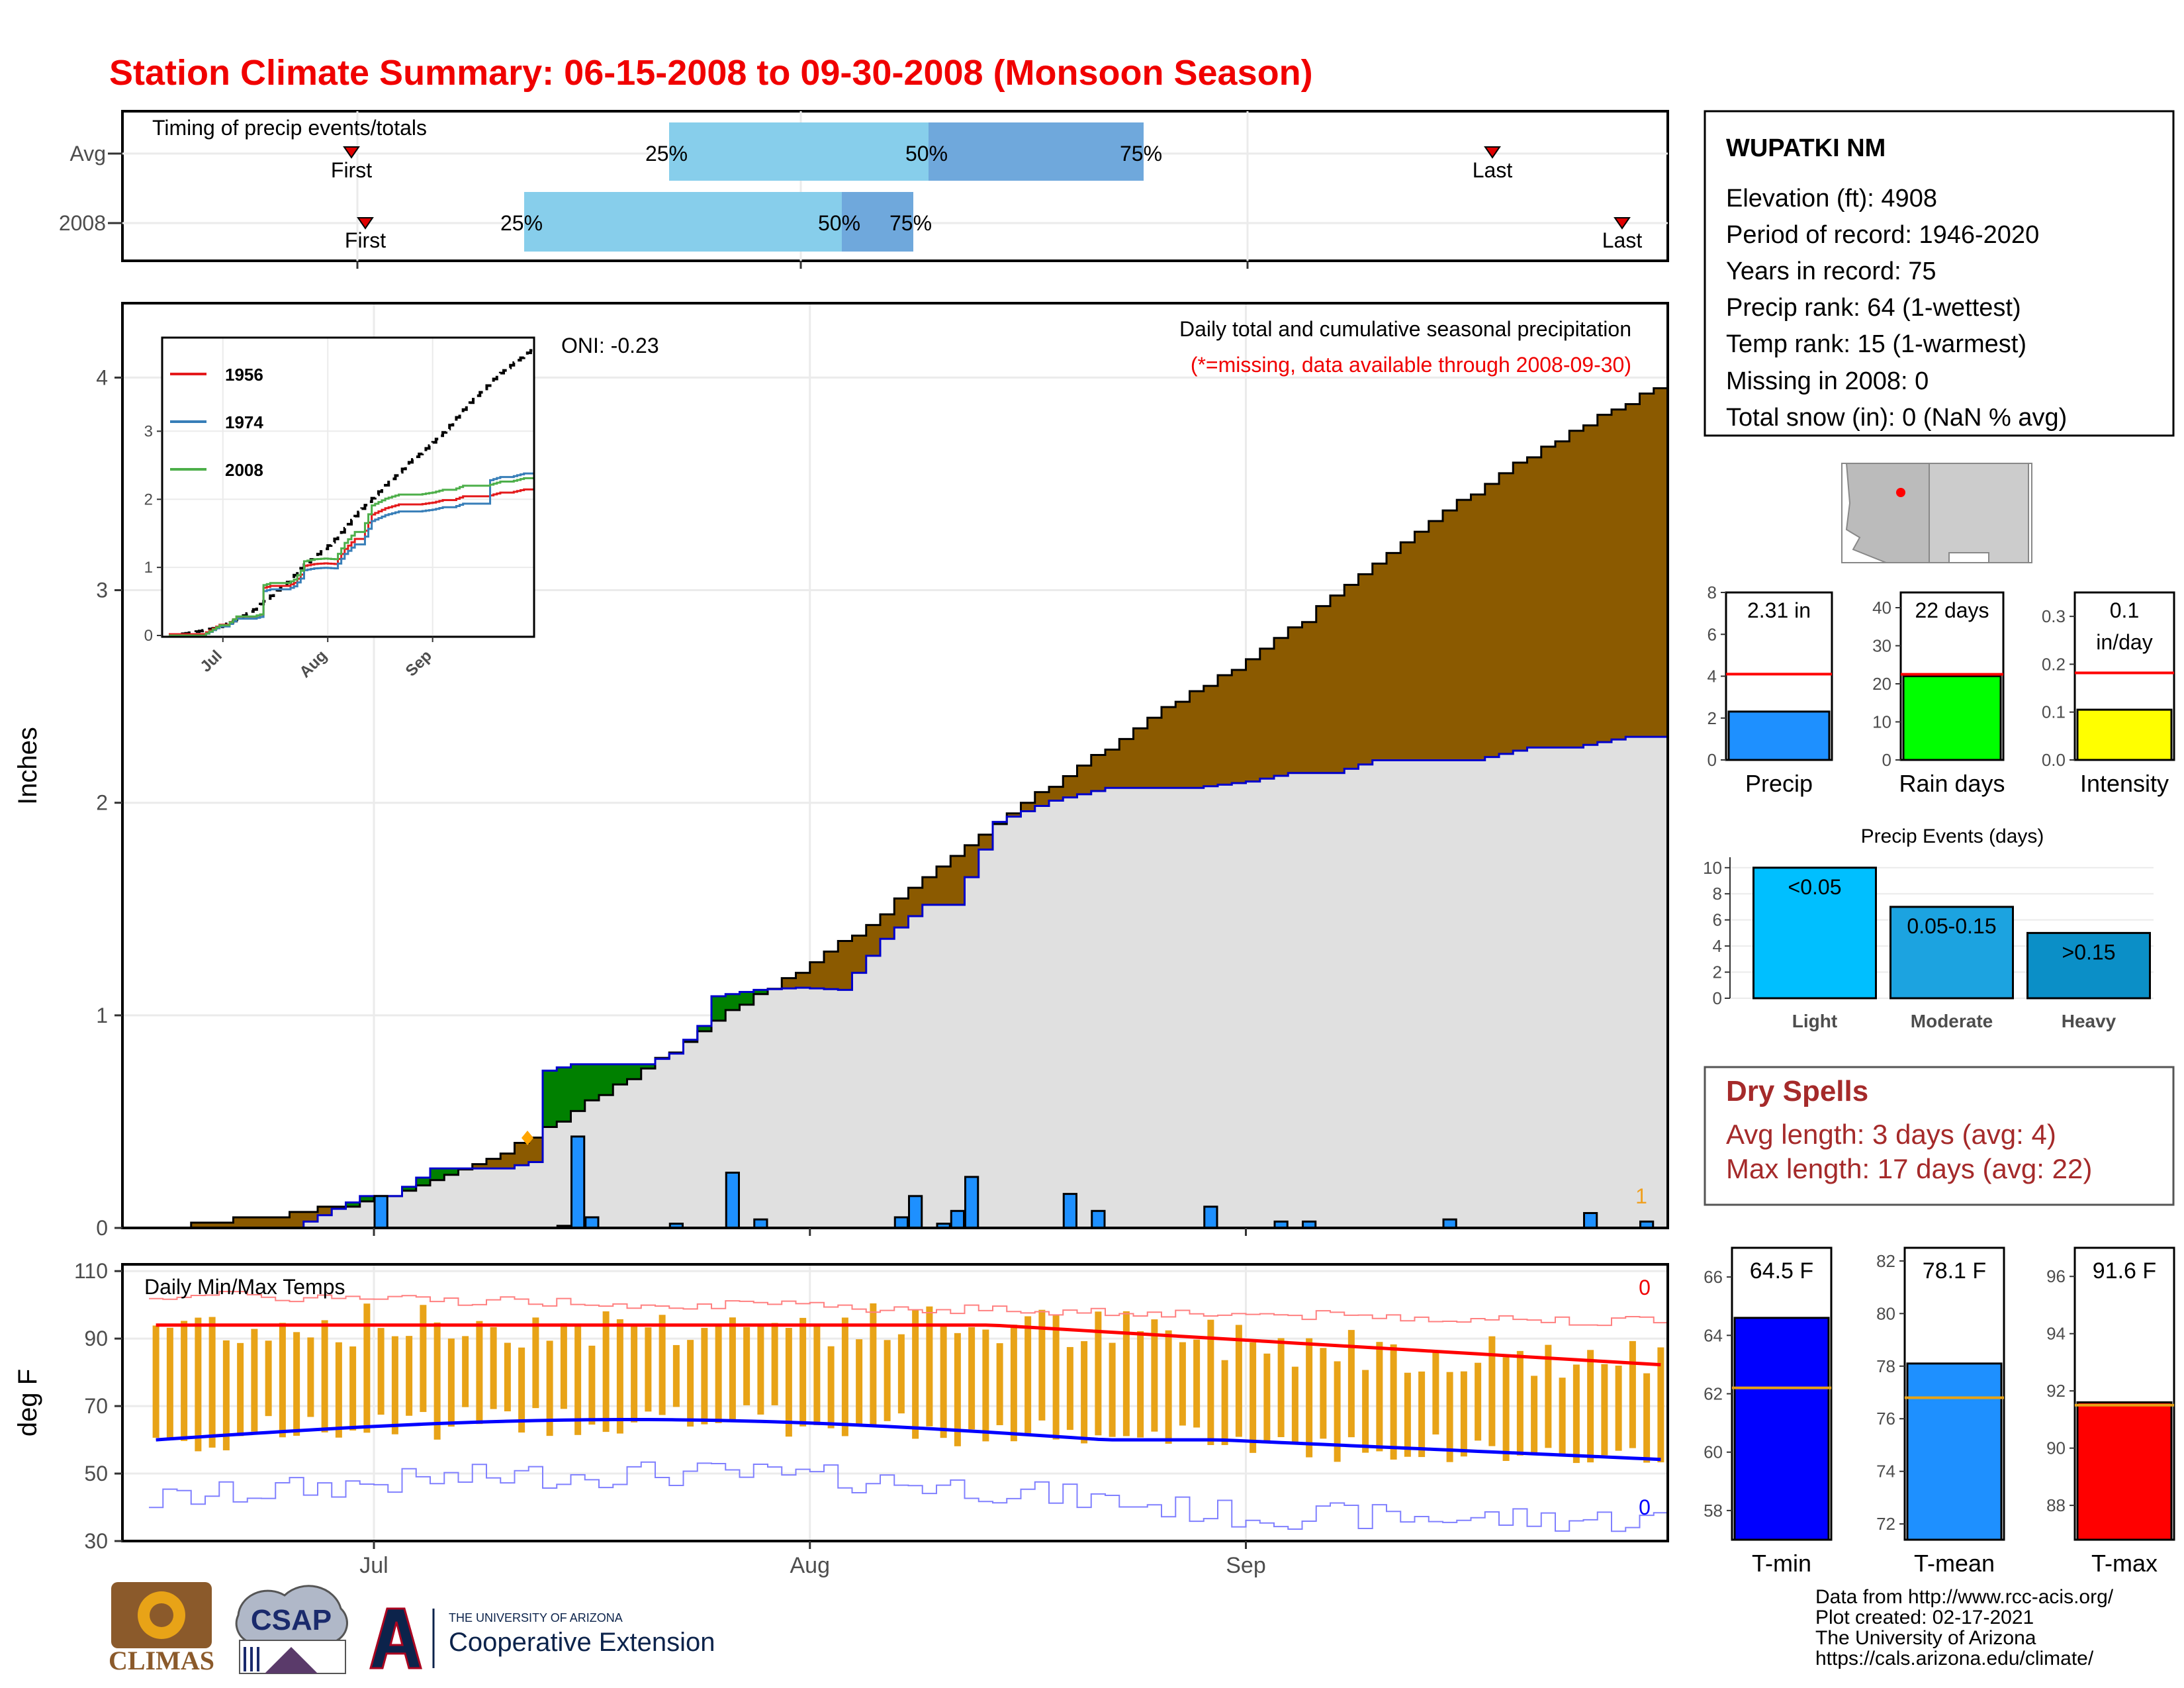 This screenshot has width=2184, height=1688. I want to click on x-tick-label: Jul, so click(373, 1565).